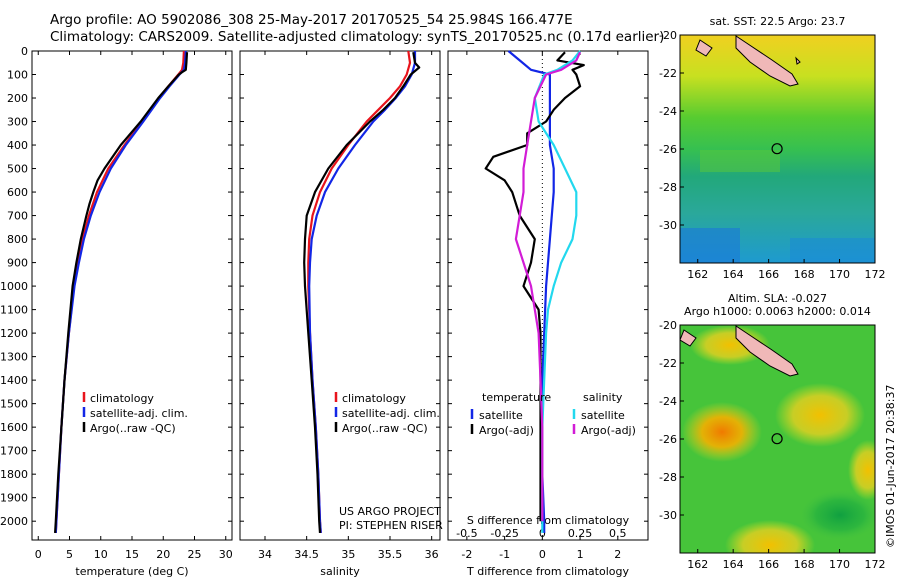 The image size is (900, 580). Describe the element at coordinates (24, 51) in the screenshot. I see `depth-tick-label: 0` at that location.